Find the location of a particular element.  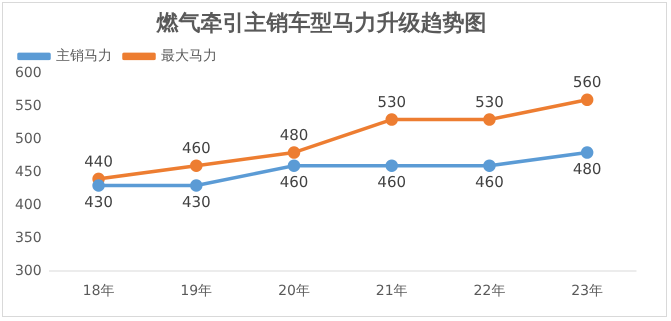

x-tick-label: 20年 is located at coordinates (294, 291).